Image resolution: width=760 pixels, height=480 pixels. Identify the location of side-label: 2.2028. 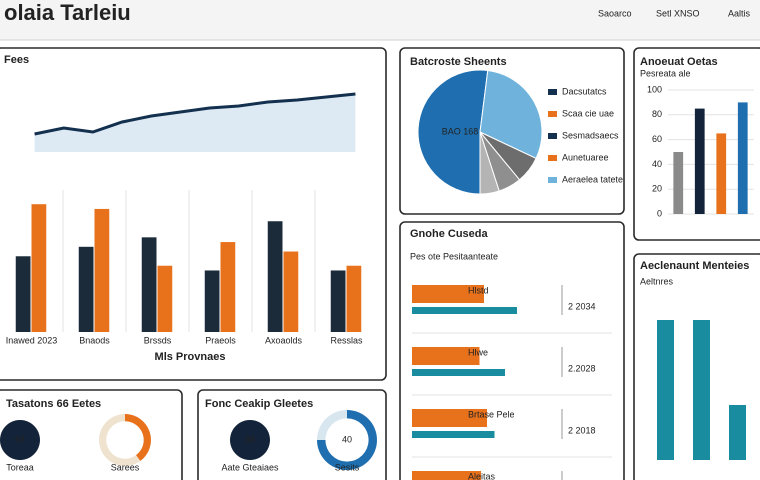
(582, 368).